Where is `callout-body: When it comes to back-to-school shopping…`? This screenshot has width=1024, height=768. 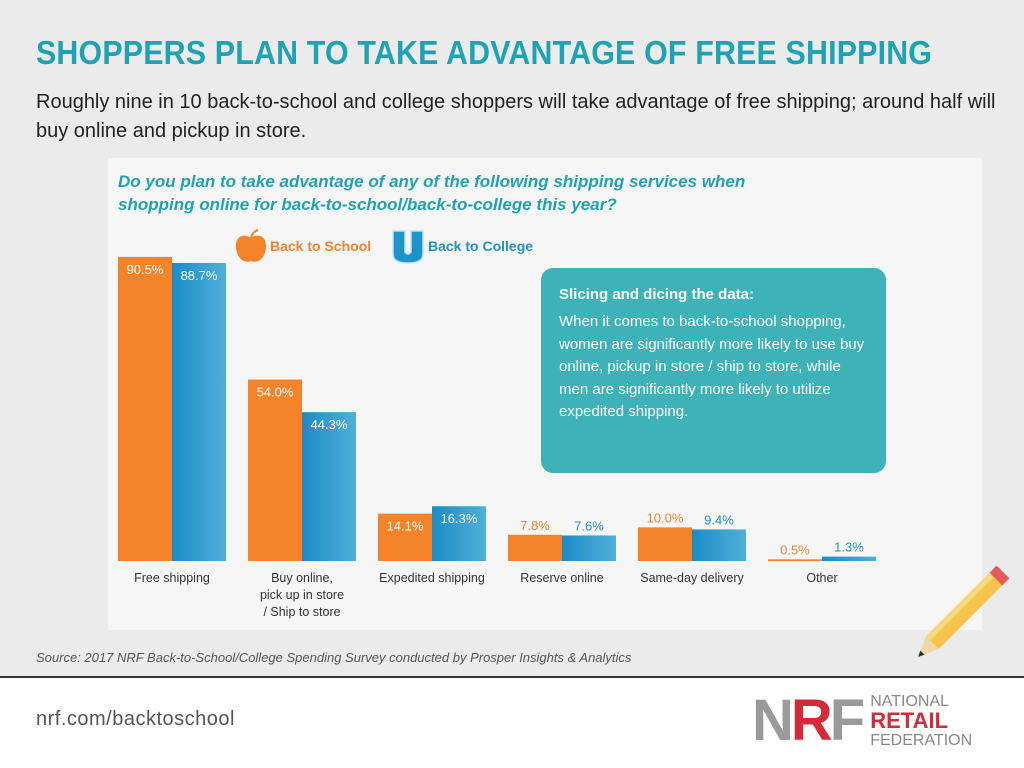
callout-body: When it comes to back-to-school shopping… is located at coordinates (712, 366).